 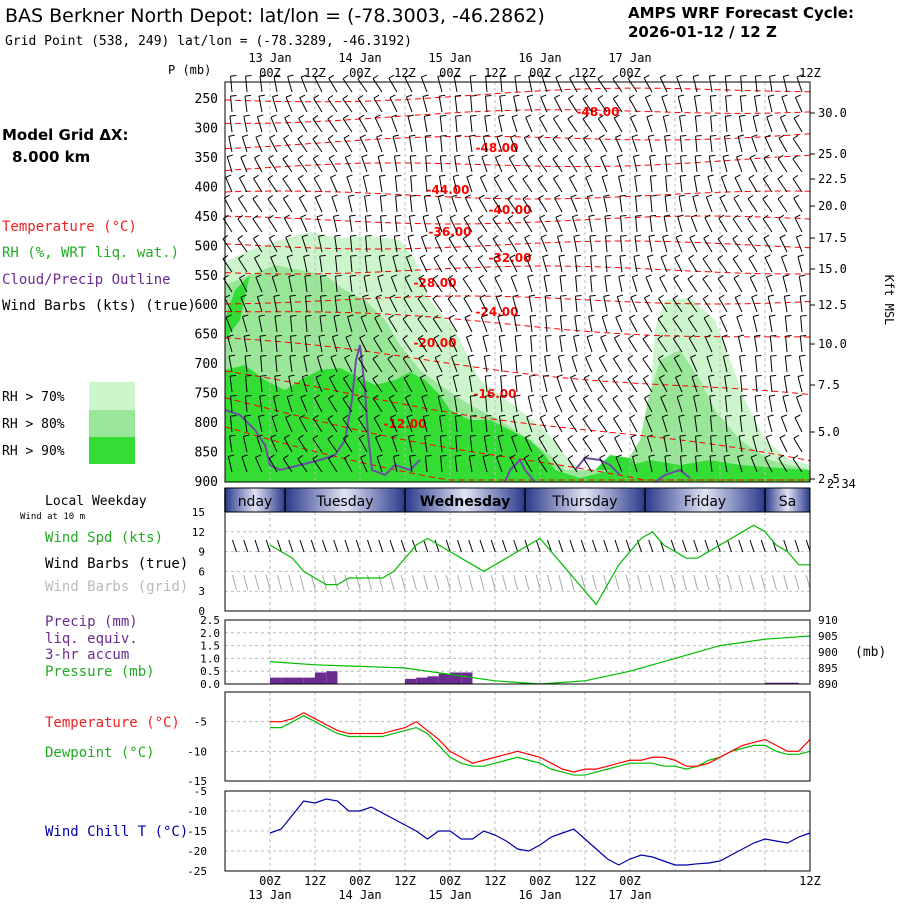 I want to click on weekday-segment, so click(x=705, y=500).